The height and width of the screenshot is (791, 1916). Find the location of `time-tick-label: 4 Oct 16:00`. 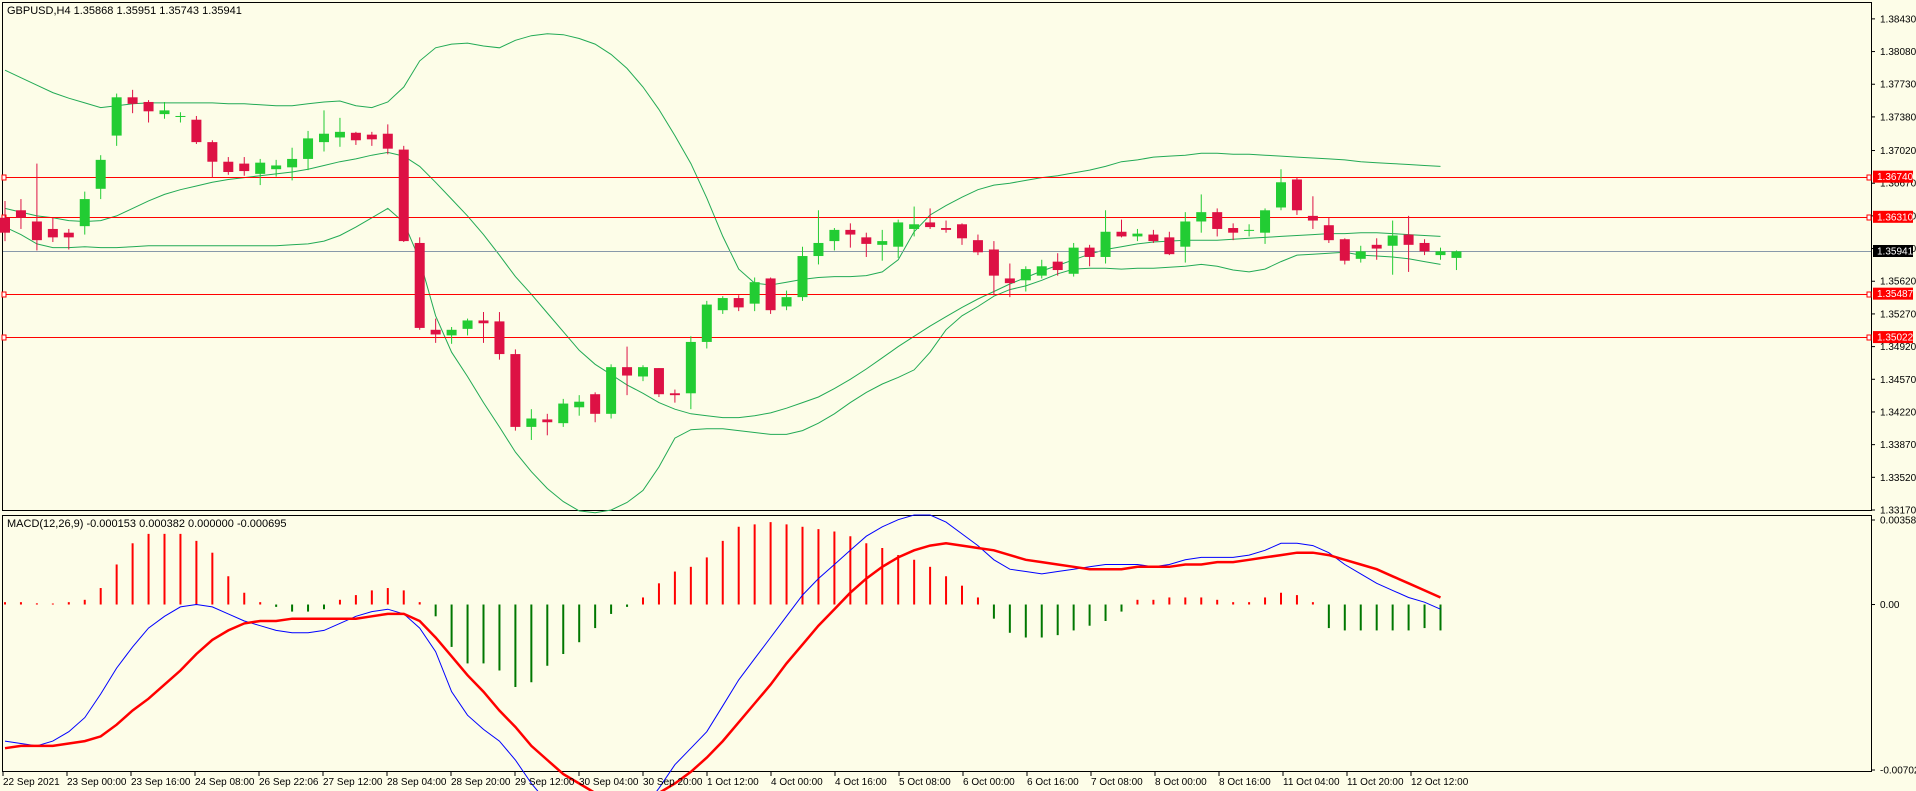

time-tick-label: 4 Oct 16:00 is located at coordinates (861, 782).